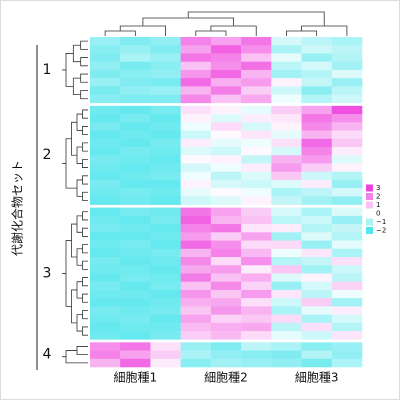 This screenshot has width=400, height=400. Describe the element at coordinates (75, 155) in the screenshot. I see `row-dendrogram` at that location.